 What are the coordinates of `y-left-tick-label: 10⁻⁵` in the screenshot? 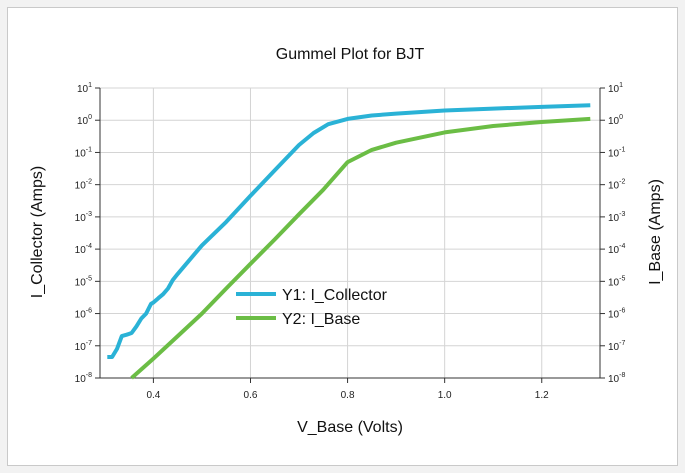 It's located at (83, 281).